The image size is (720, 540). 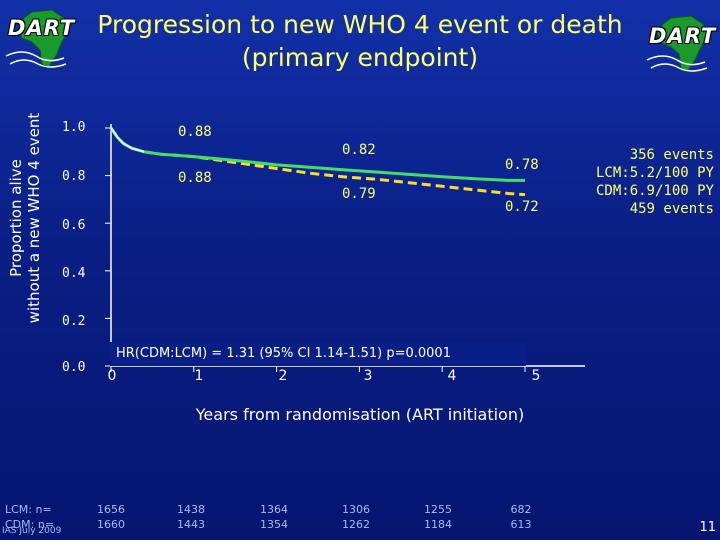 I want to click on y-tick-label: 0.6, so click(x=74, y=225).